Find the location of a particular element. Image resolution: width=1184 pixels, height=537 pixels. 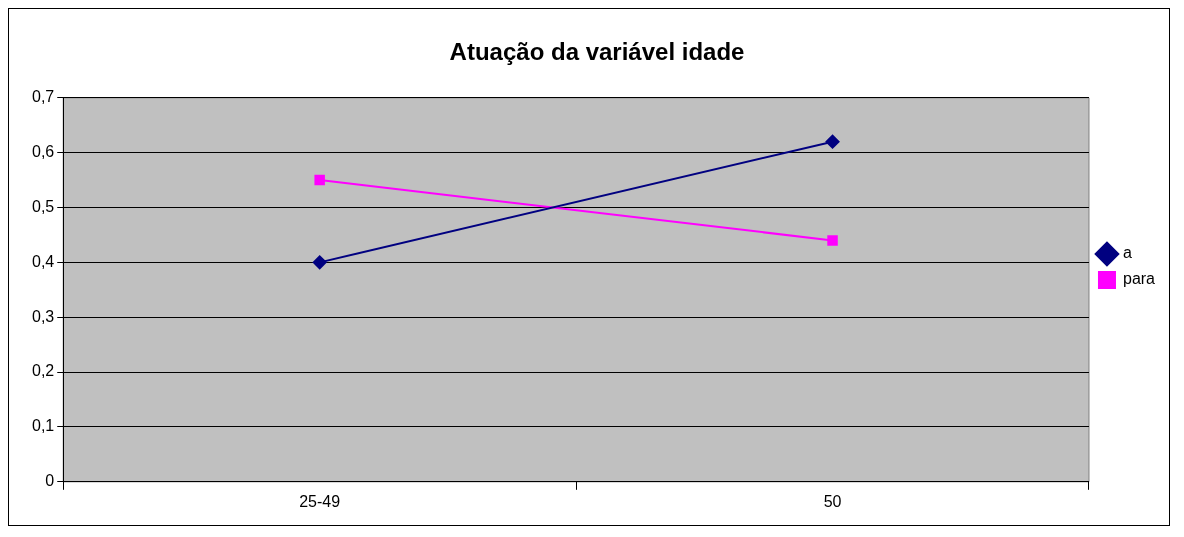

y-tick-label: 0,3 is located at coordinates (43, 316).